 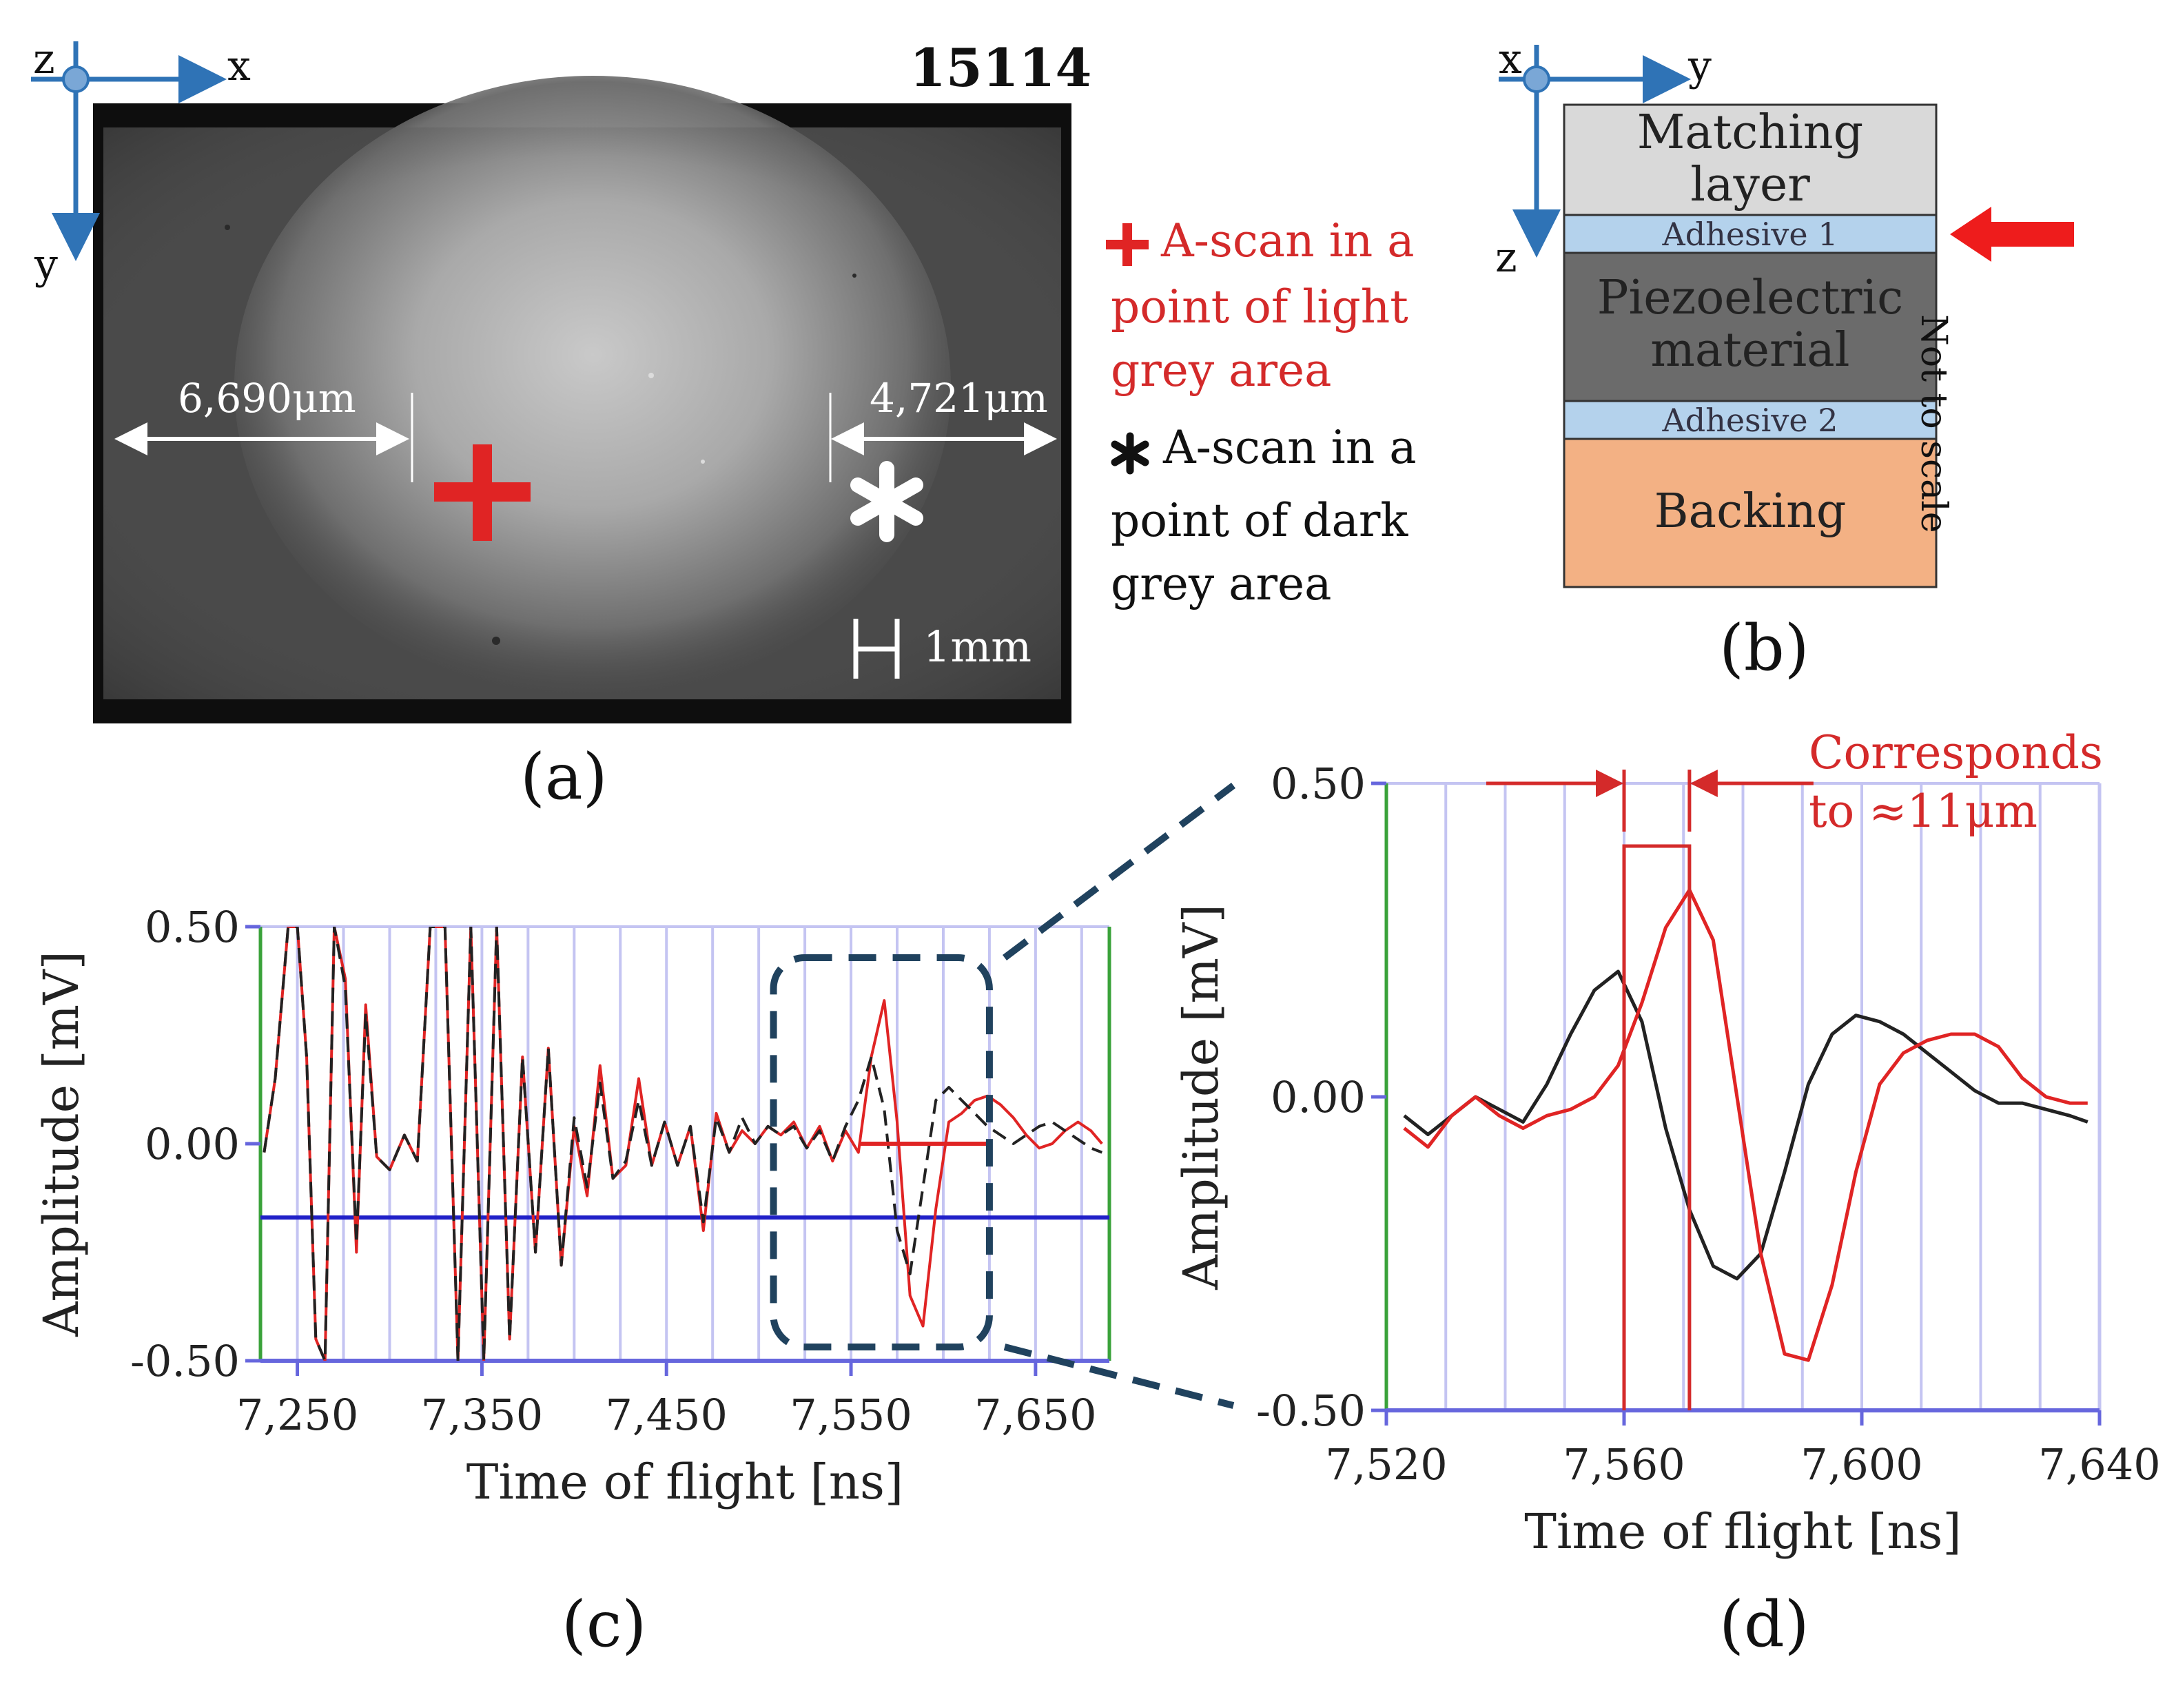 I want to click on x-tick-label: 7,350, so click(x=482, y=1415).